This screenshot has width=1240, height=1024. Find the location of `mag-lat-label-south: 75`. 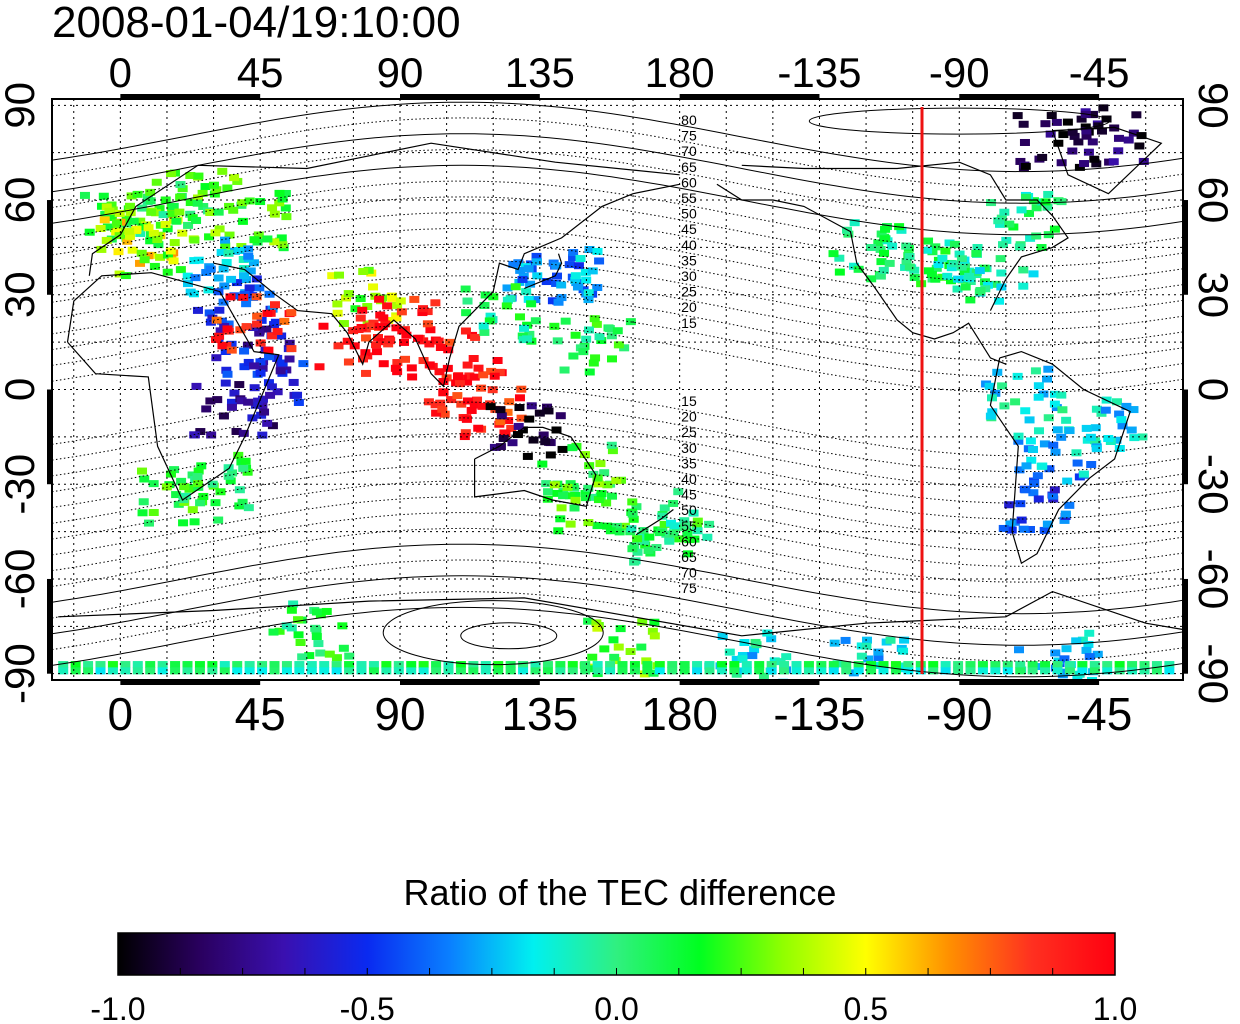

mag-lat-label-south: 75 is located at coordinates (689, 588).